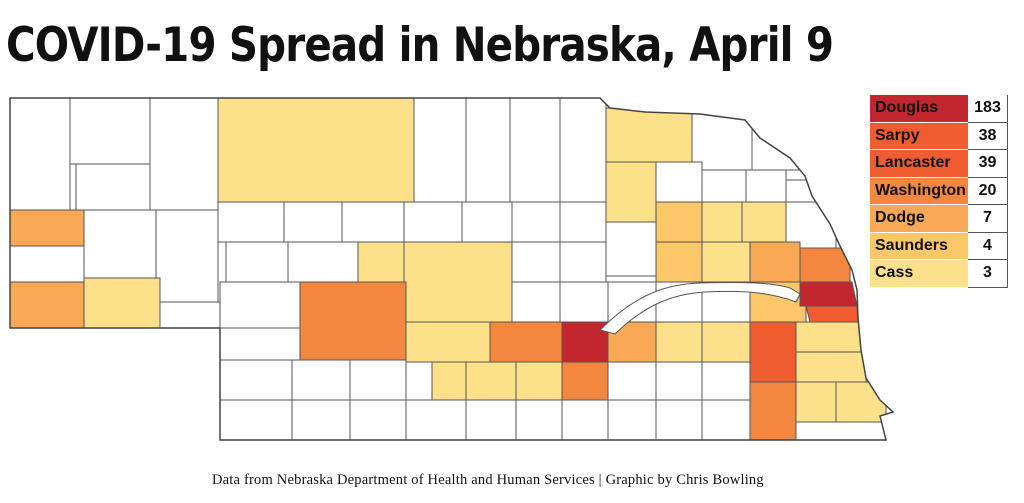  Describe the element at coordinates (919, 274) in the screenshot. I see `legend-name: Cass` at that location.